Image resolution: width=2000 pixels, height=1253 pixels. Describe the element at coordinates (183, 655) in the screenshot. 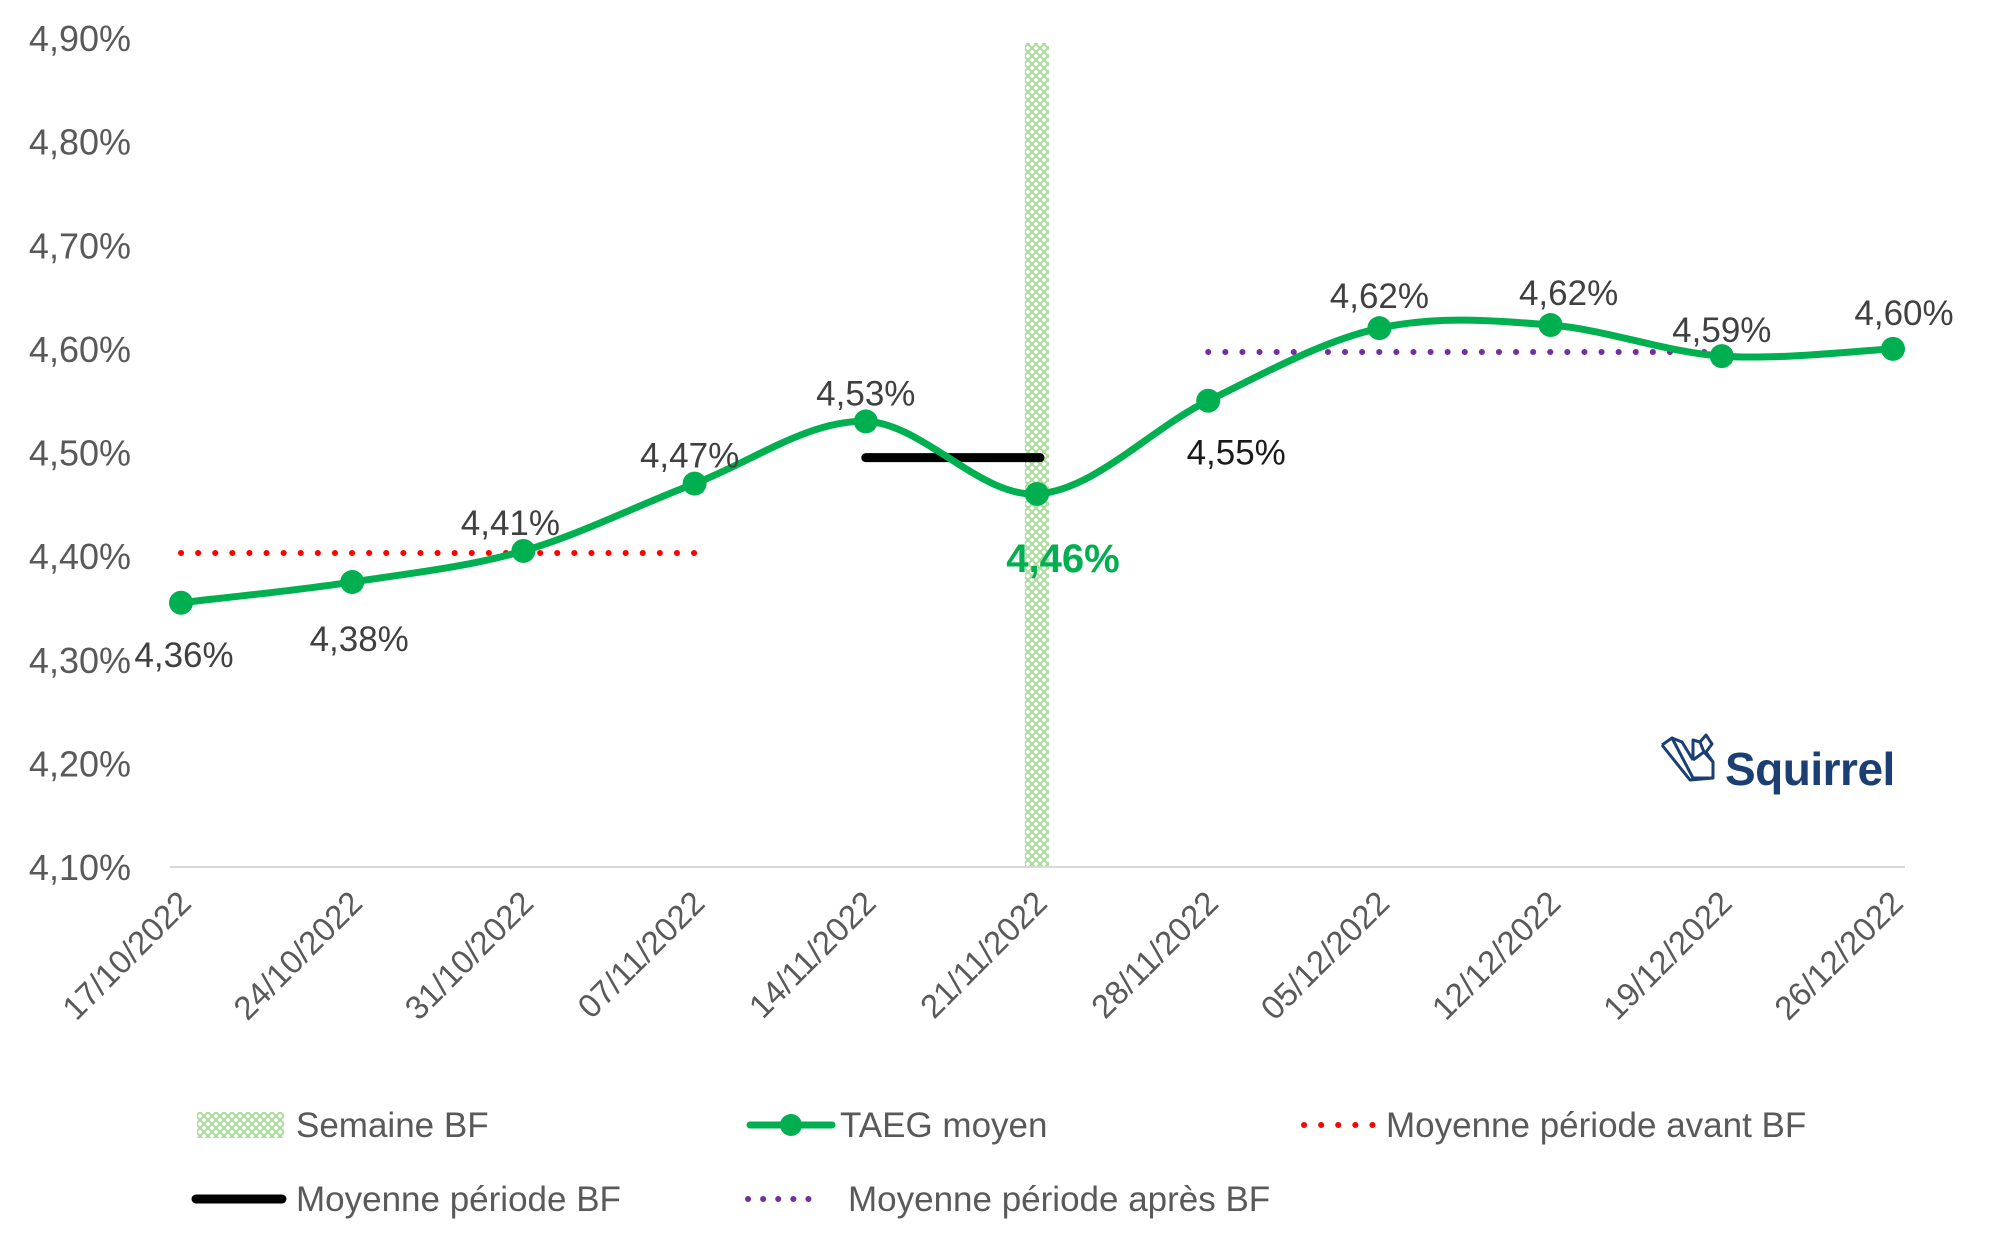

I see `data-label: 4,36%` at that location.